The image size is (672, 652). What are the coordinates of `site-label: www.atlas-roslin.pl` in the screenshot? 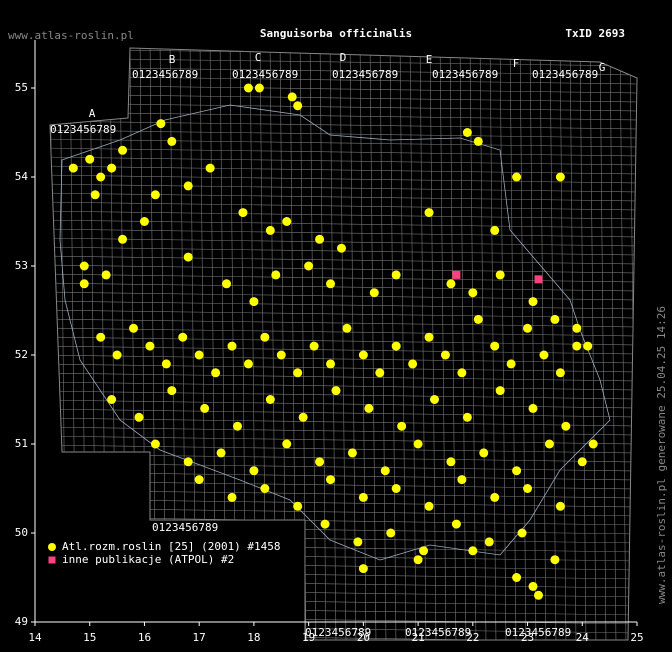 It's located at (71, 35).